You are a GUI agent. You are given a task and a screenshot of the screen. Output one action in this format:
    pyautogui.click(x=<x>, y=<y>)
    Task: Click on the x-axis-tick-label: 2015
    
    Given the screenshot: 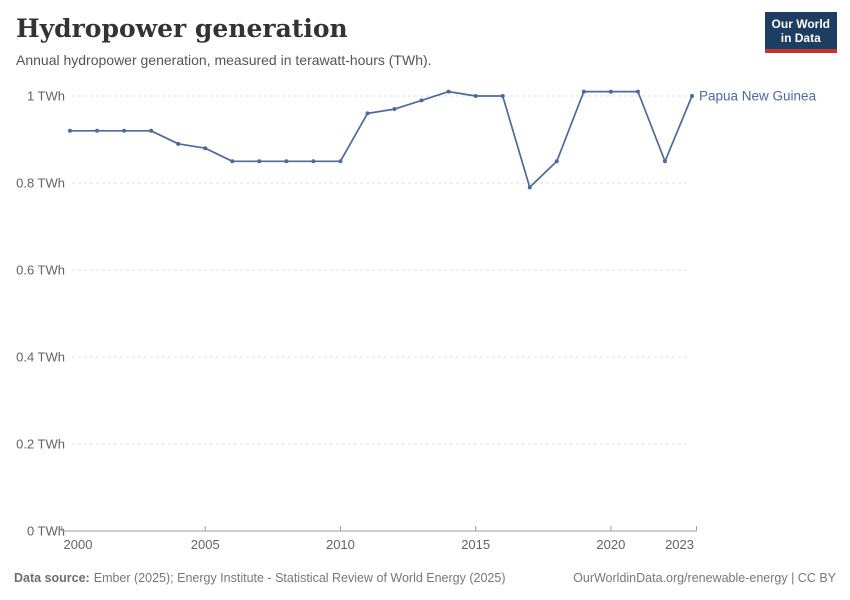 What is the action you would take?
    pyautogui.click(x=475, y=544)
    